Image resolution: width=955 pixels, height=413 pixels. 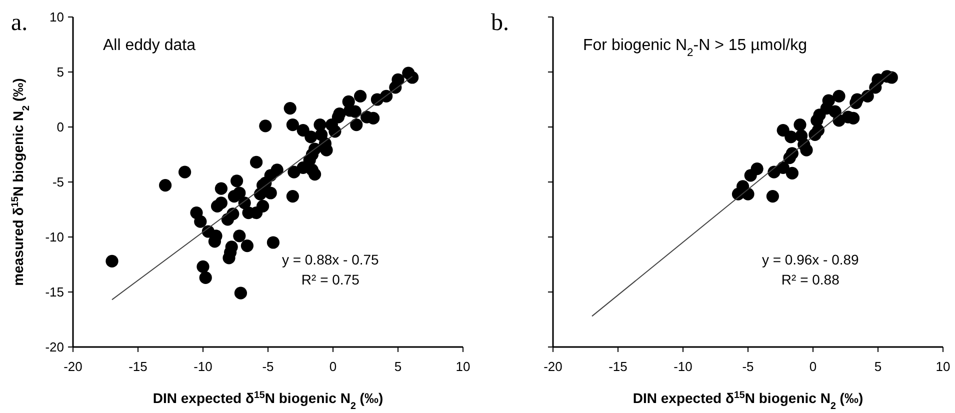 I want to click on annotation: R² = 0.75, so click(x=330, y=280).